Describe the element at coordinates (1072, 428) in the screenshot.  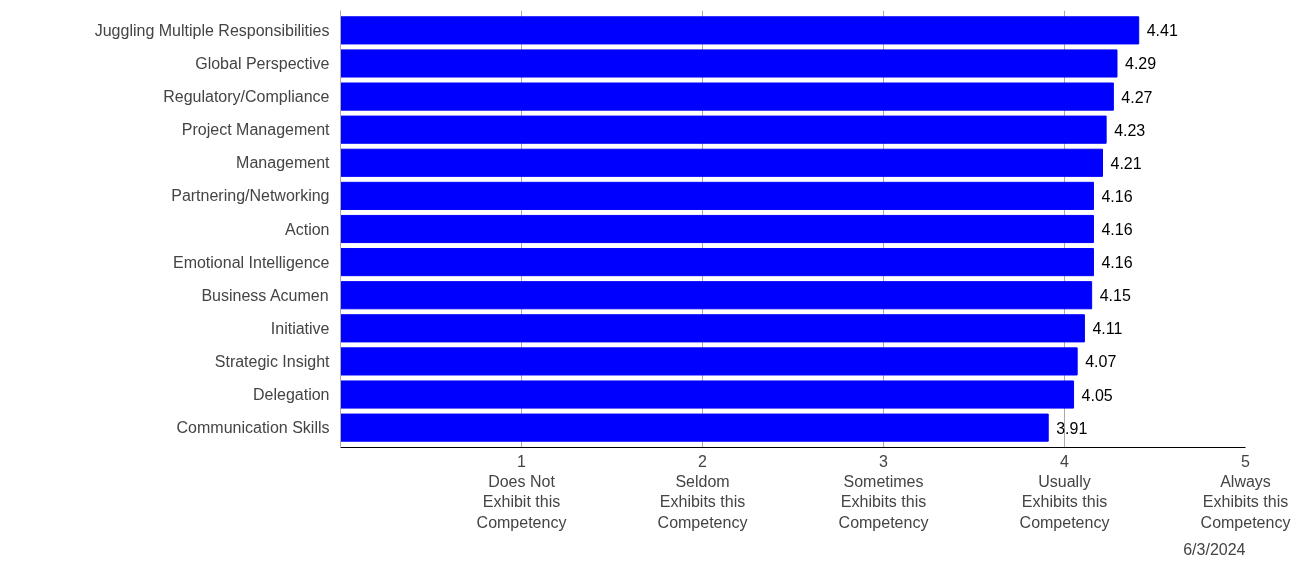
I see `data-label: 3.91` at that location.